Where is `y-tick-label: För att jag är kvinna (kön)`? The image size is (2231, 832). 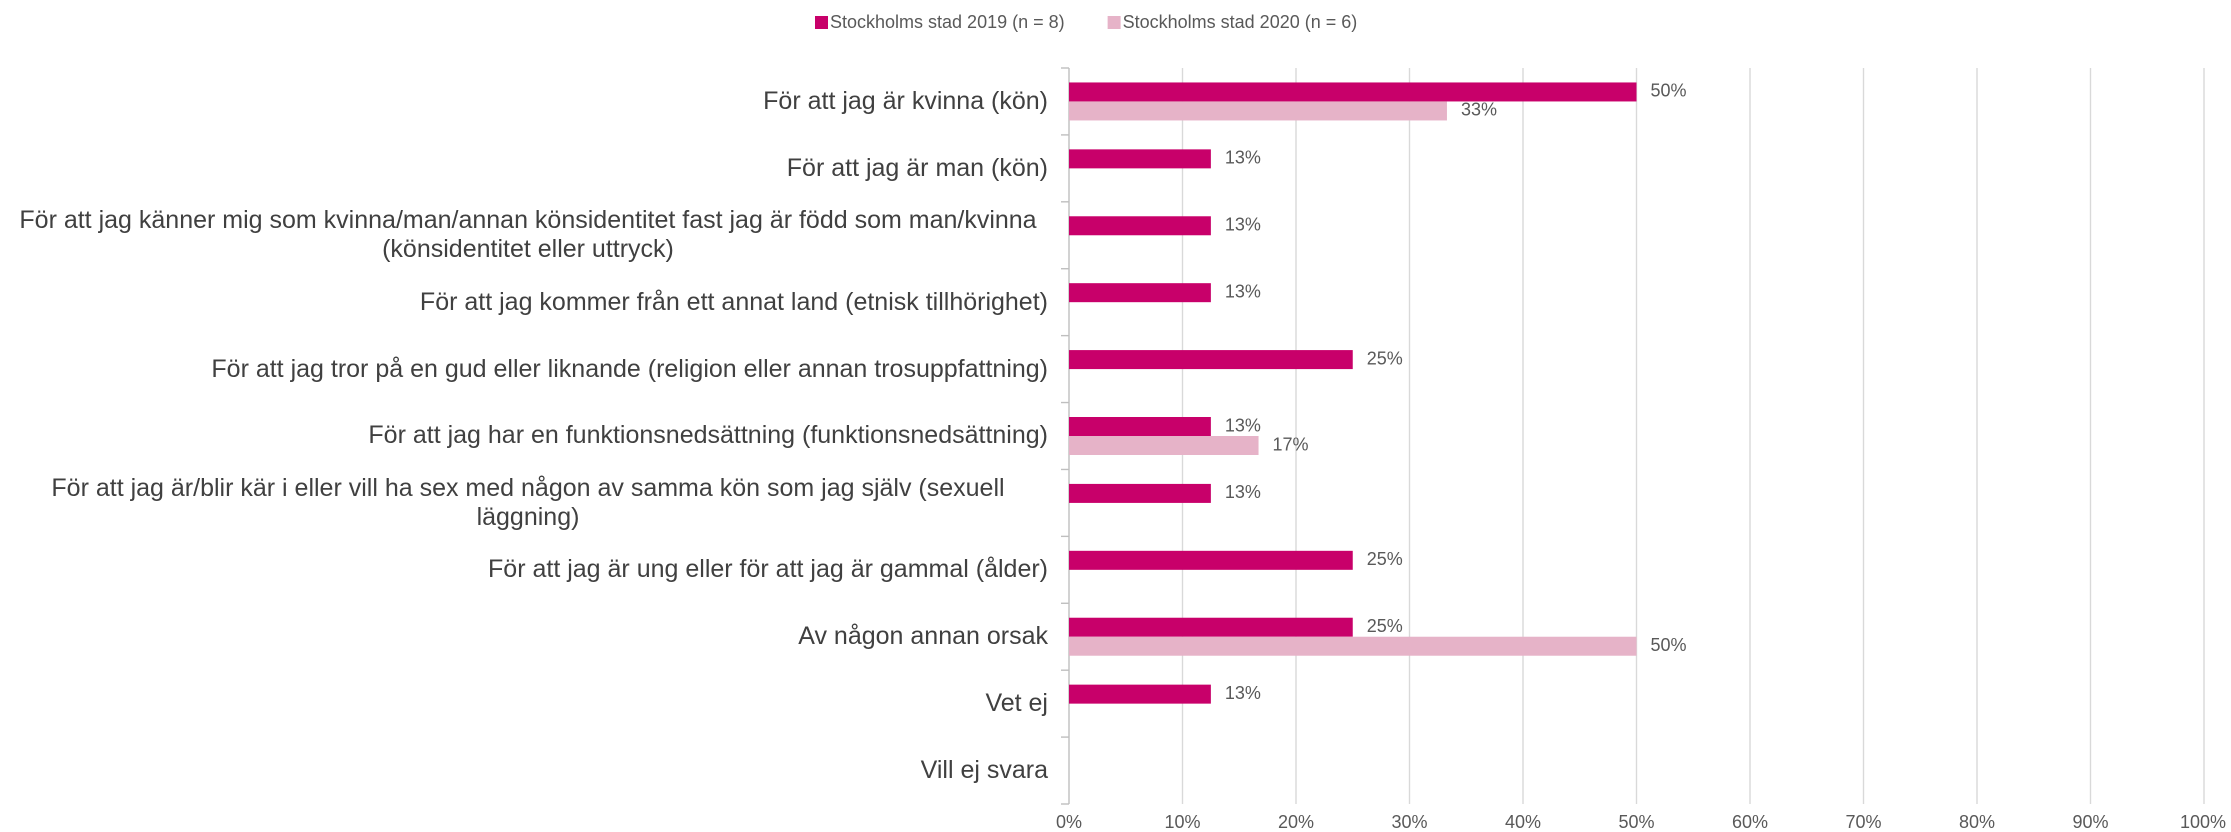 y-tick-label: För att jag är kvinna (kön) is located at coordinates (905, 100).